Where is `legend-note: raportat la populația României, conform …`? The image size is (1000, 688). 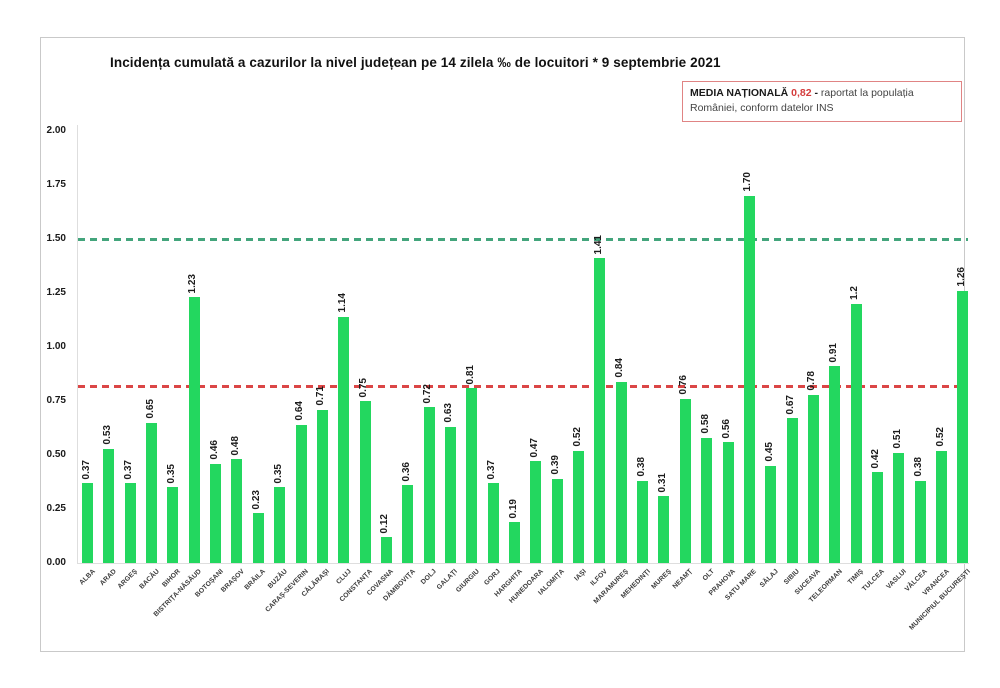
legend-note: raportat la populația României, conform … is located at coordinates (802, 101).